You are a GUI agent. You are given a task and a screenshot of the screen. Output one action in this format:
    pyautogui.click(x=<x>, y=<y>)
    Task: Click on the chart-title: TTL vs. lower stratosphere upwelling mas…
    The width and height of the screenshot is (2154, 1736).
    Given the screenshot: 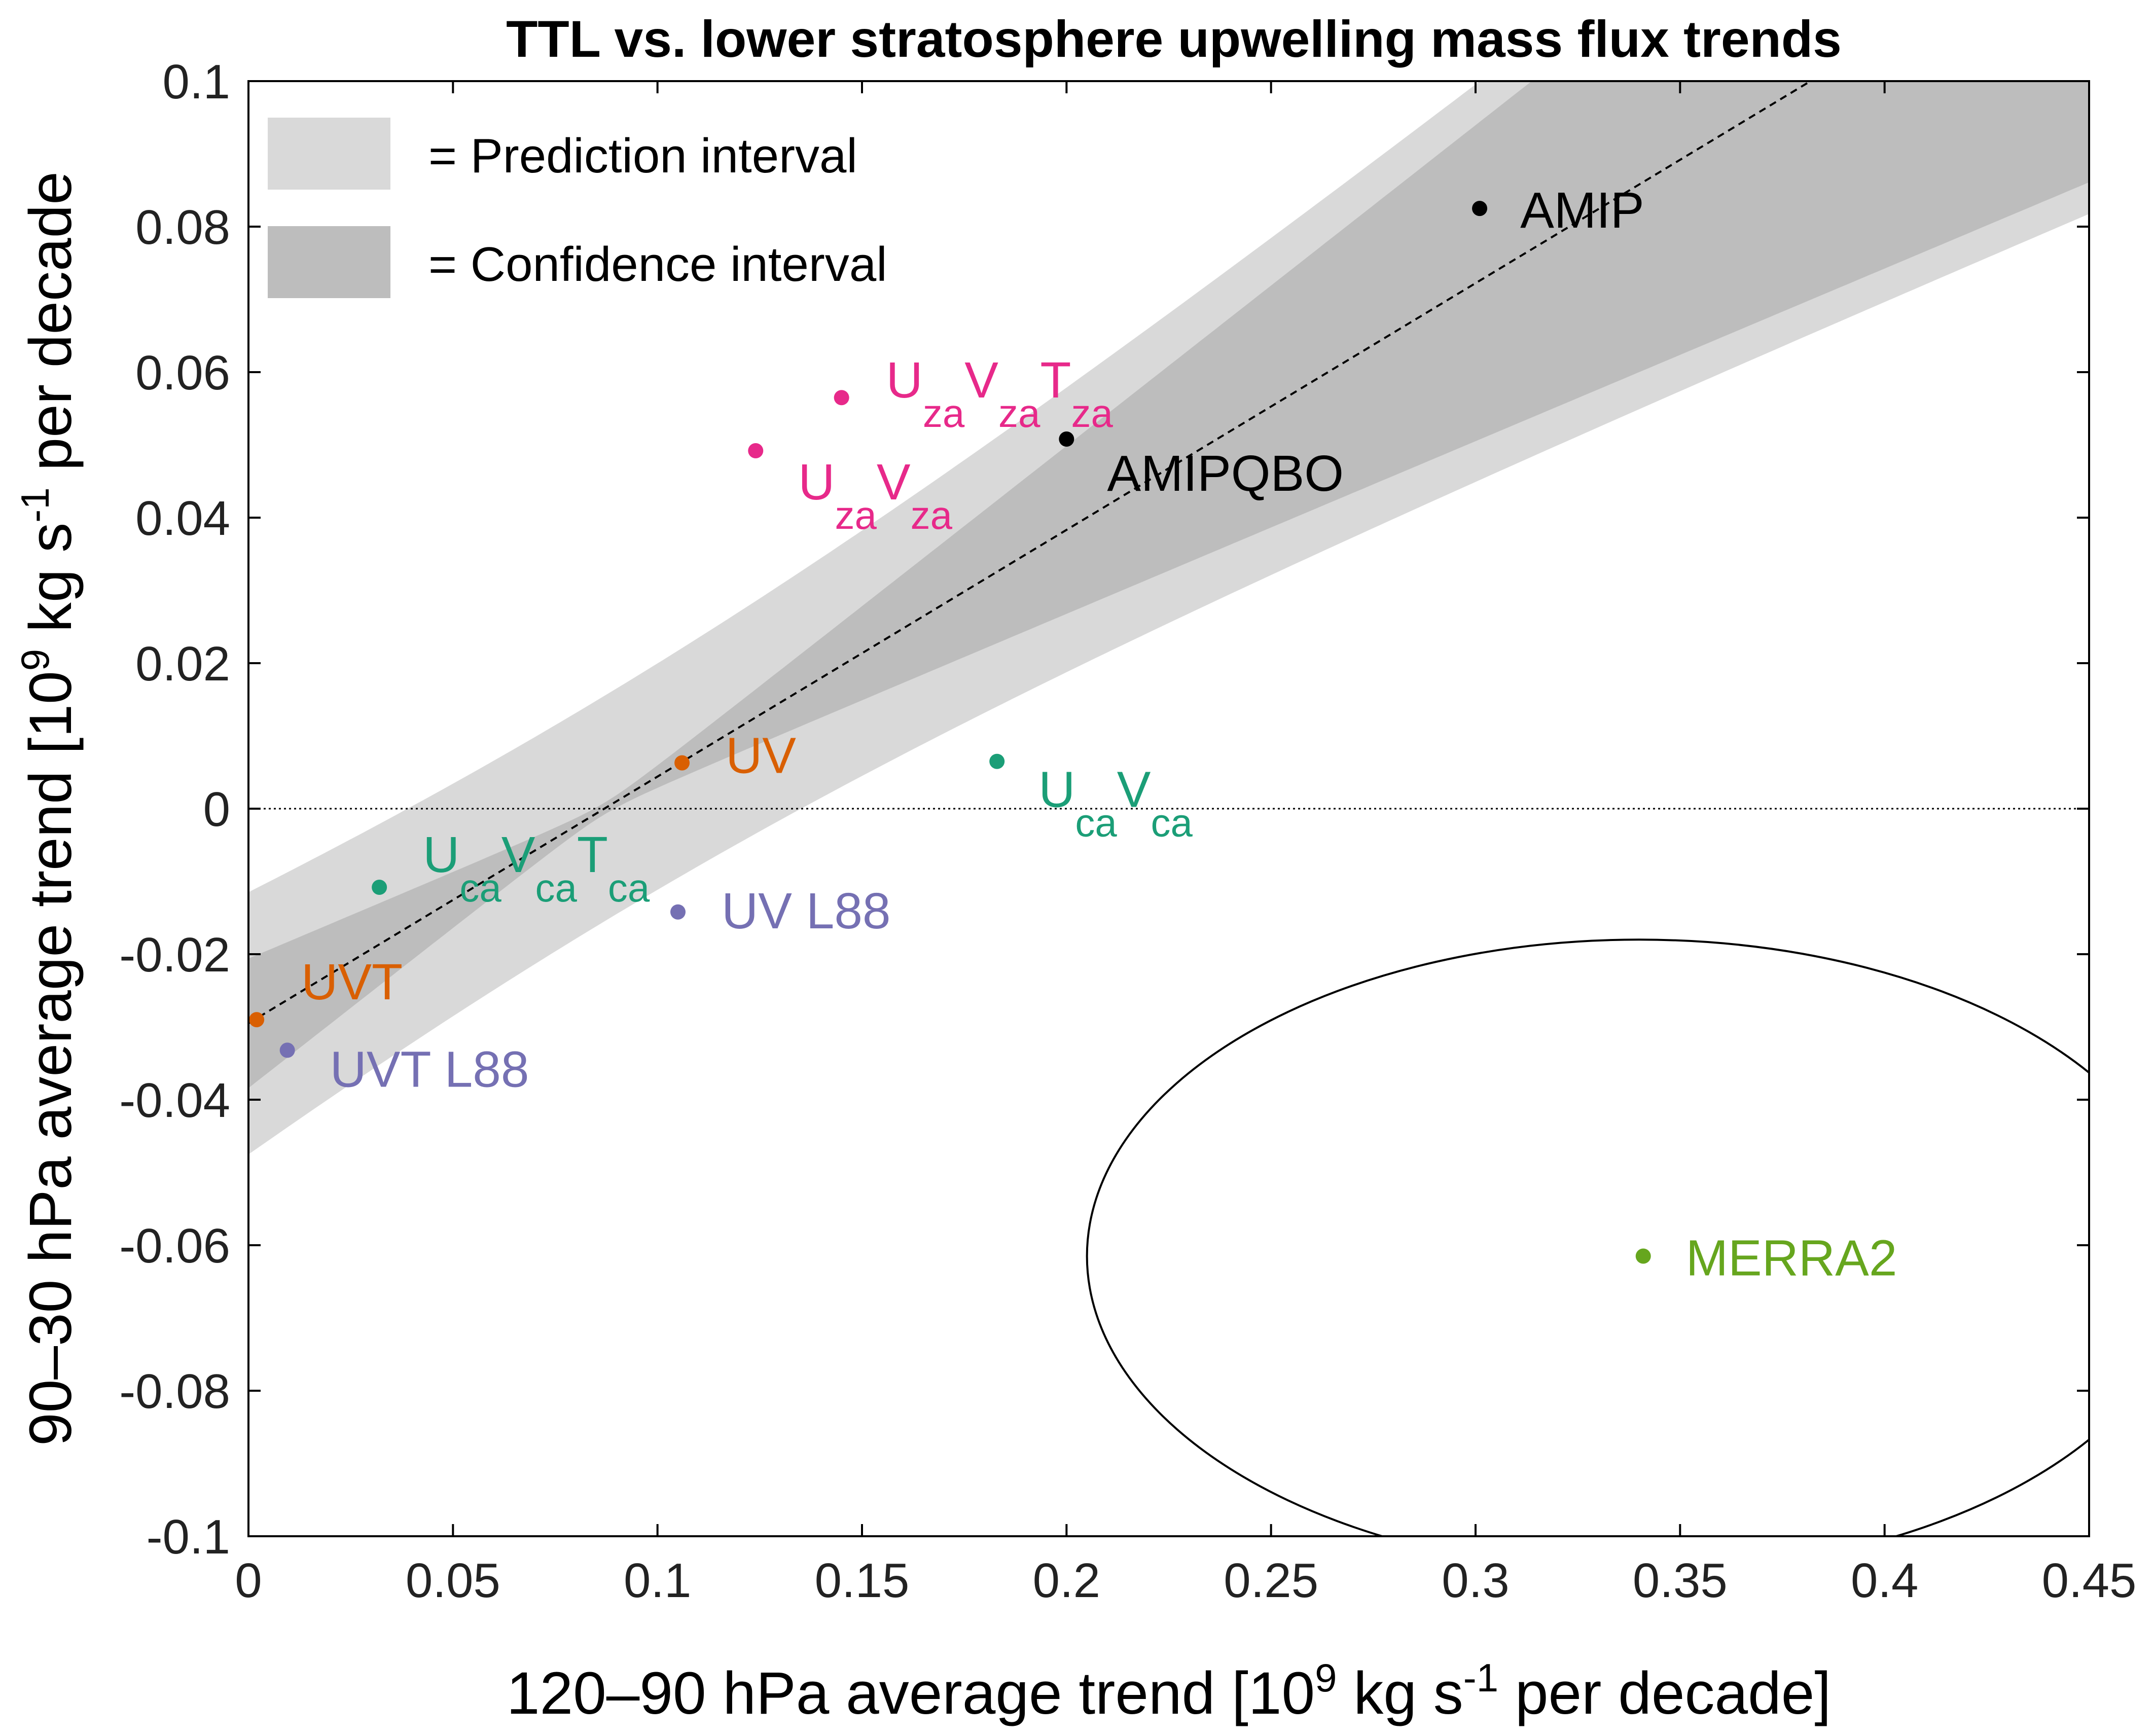 What is the action you would take?
    pyautogui.click(x=1174, y=39)
    